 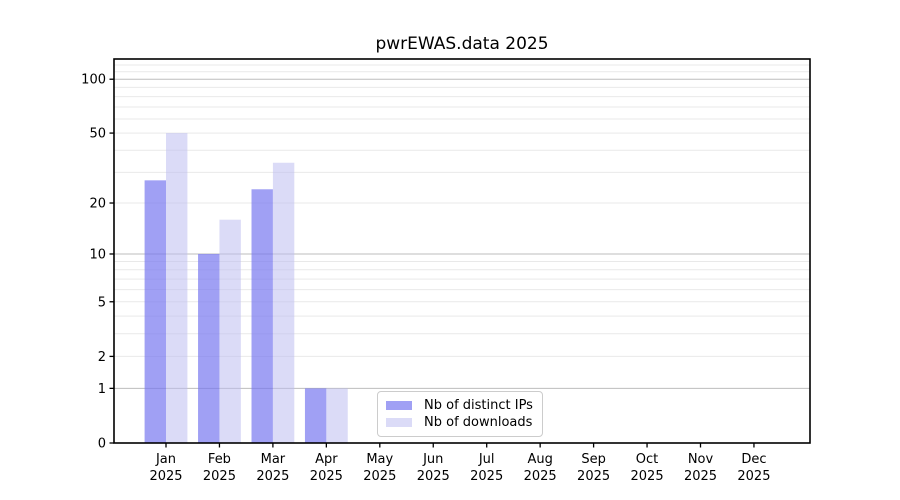 I want to click on bar-distinct-ips-mar, so click(x=262, y=316).